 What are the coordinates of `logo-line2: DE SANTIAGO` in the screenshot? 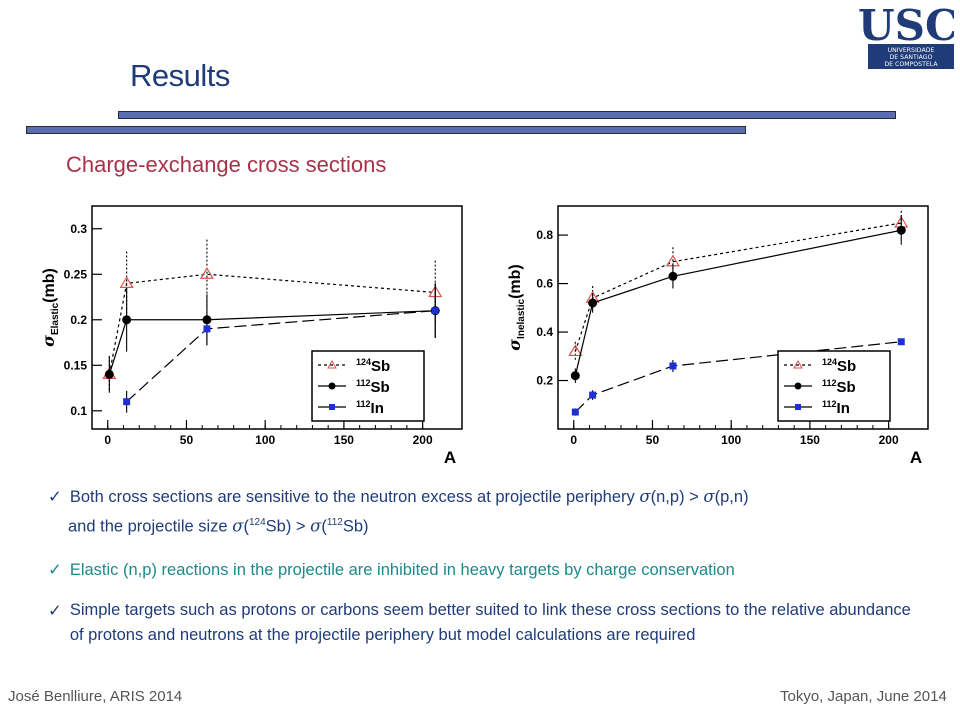 It's located at (911, 57).